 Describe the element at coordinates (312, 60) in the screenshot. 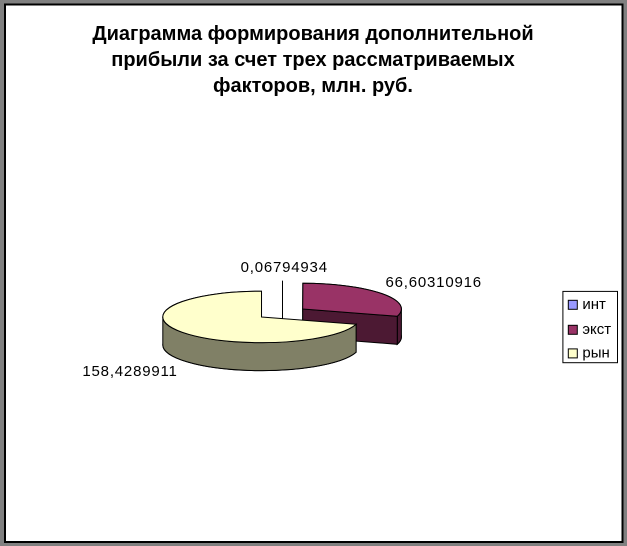

I see `svg-text:прибыли за счет трех рассматри: прибыли за счет трех рассматриваемых` at that location.